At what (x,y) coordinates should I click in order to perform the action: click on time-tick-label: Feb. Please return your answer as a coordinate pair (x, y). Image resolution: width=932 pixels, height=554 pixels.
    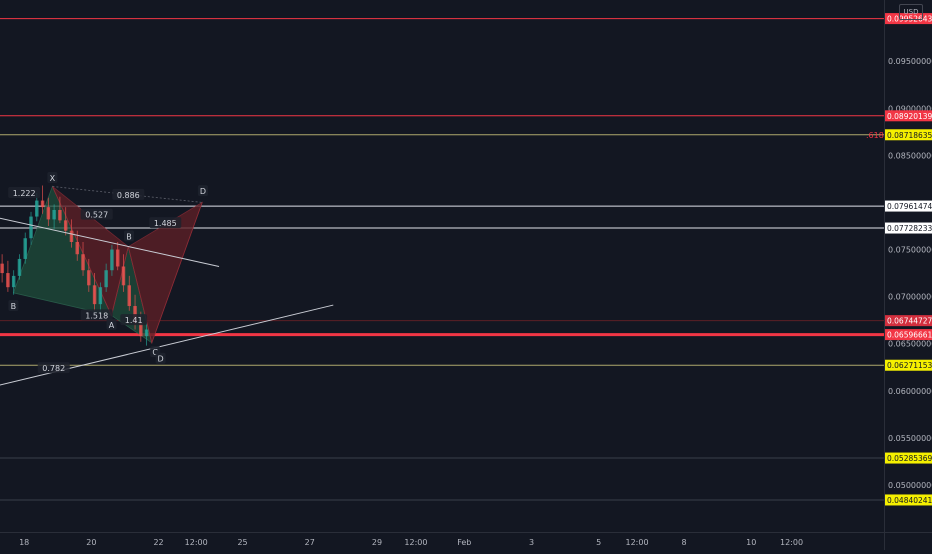
    Looking at the image, I should click on (464, 542).